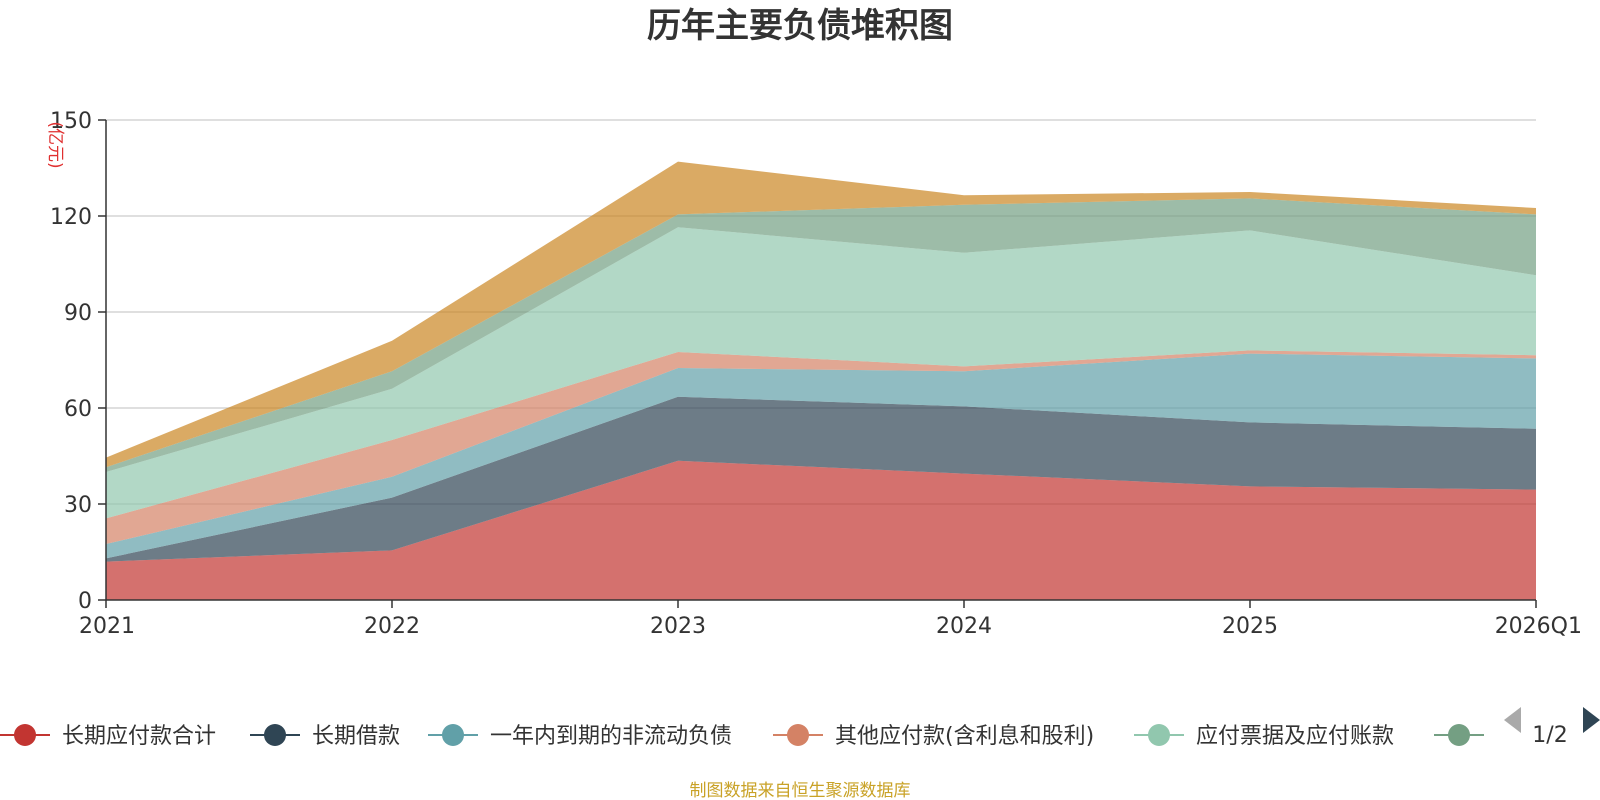 This screenshot has height=800, width=1600. Describe the element at coordinates (1250, 626) in the screenshot. I see `x-tick-label: 2025` at that location.